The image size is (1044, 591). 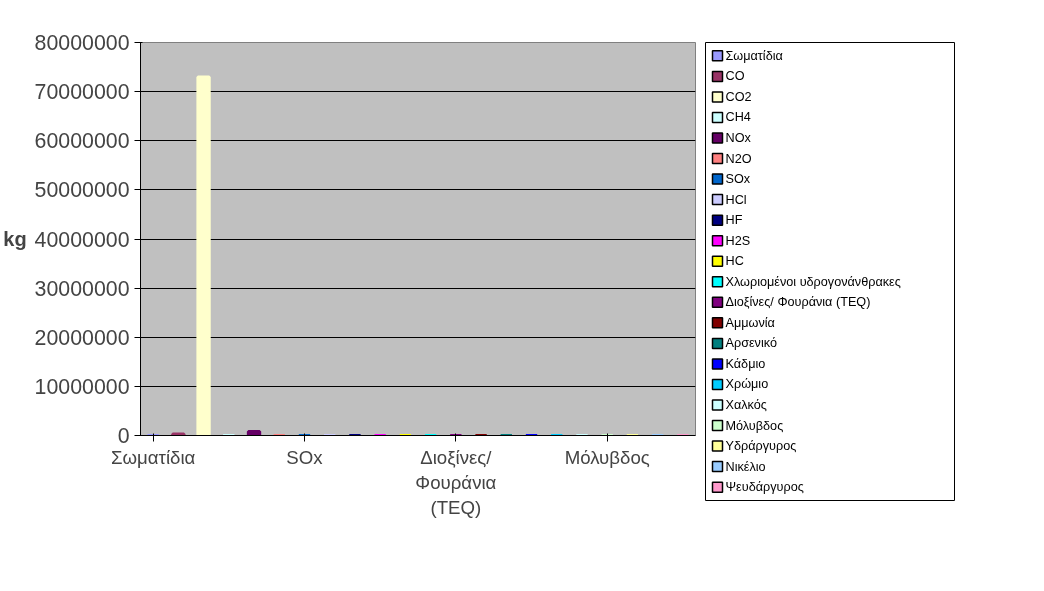 What do you see at coordinates (82, 43) in the screenshot?
I see `y-tick-label: 80000000` at bounding box center [82, 43].